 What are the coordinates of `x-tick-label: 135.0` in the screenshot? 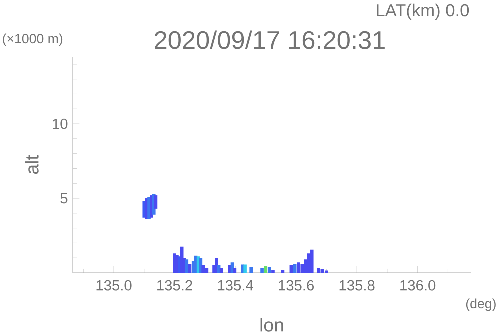 It's located at (114, 285).